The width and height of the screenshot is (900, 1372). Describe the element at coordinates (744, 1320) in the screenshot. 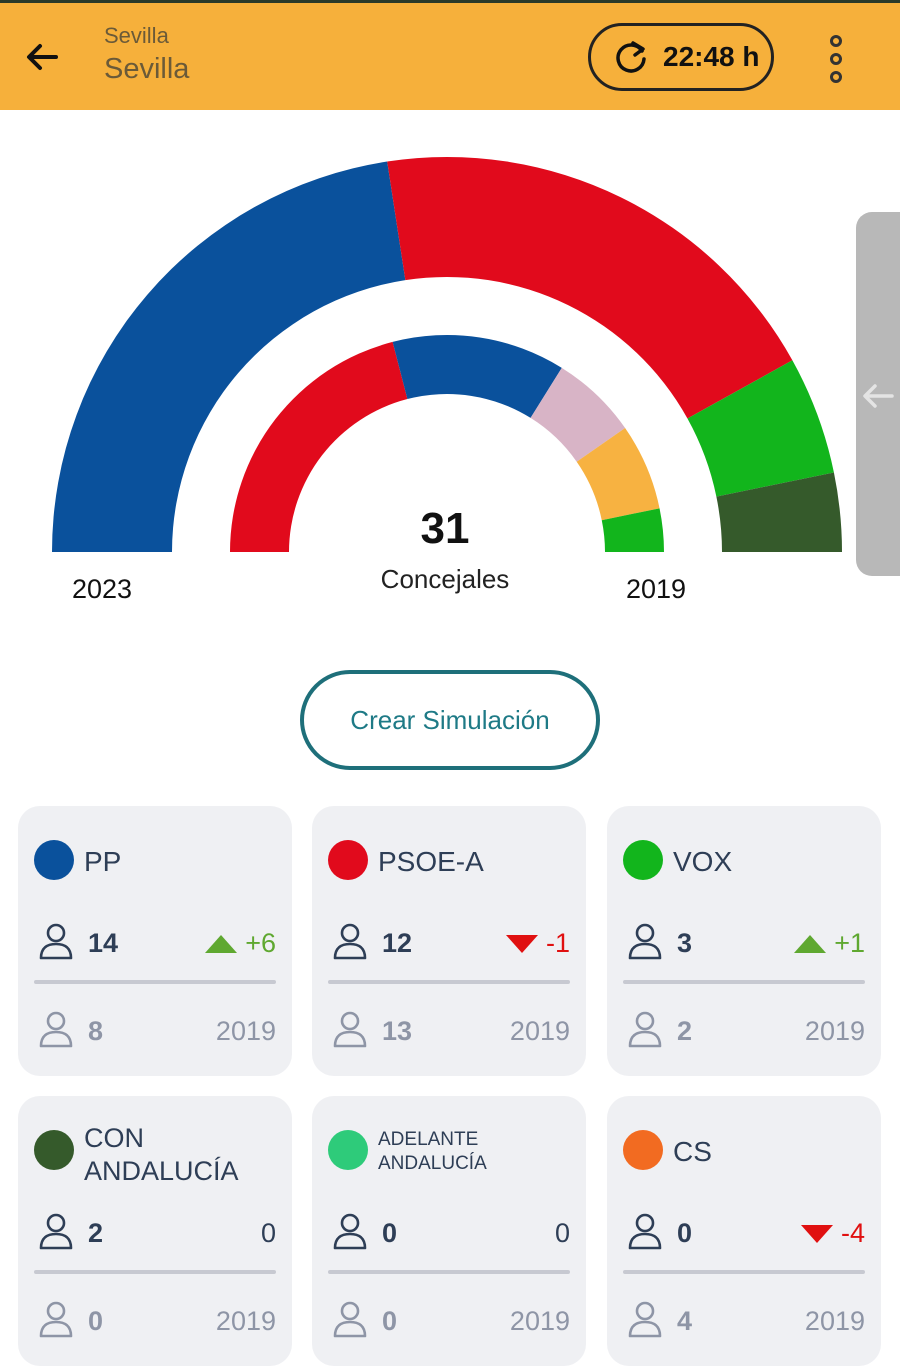

I see `seats-2019-row: 4 2019` at that location.